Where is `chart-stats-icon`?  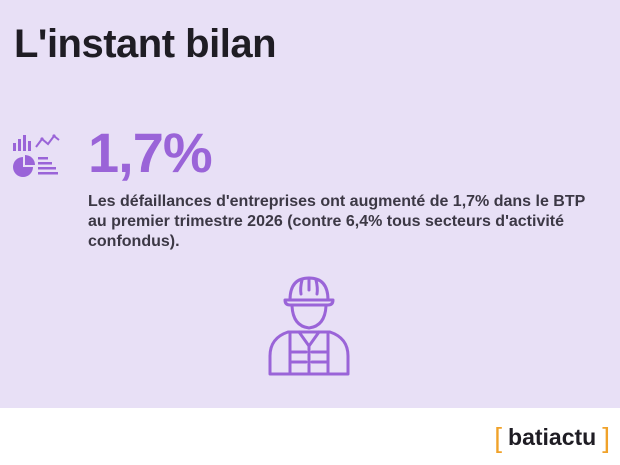 chart-stats-icon is located at coordinates (36, 155).